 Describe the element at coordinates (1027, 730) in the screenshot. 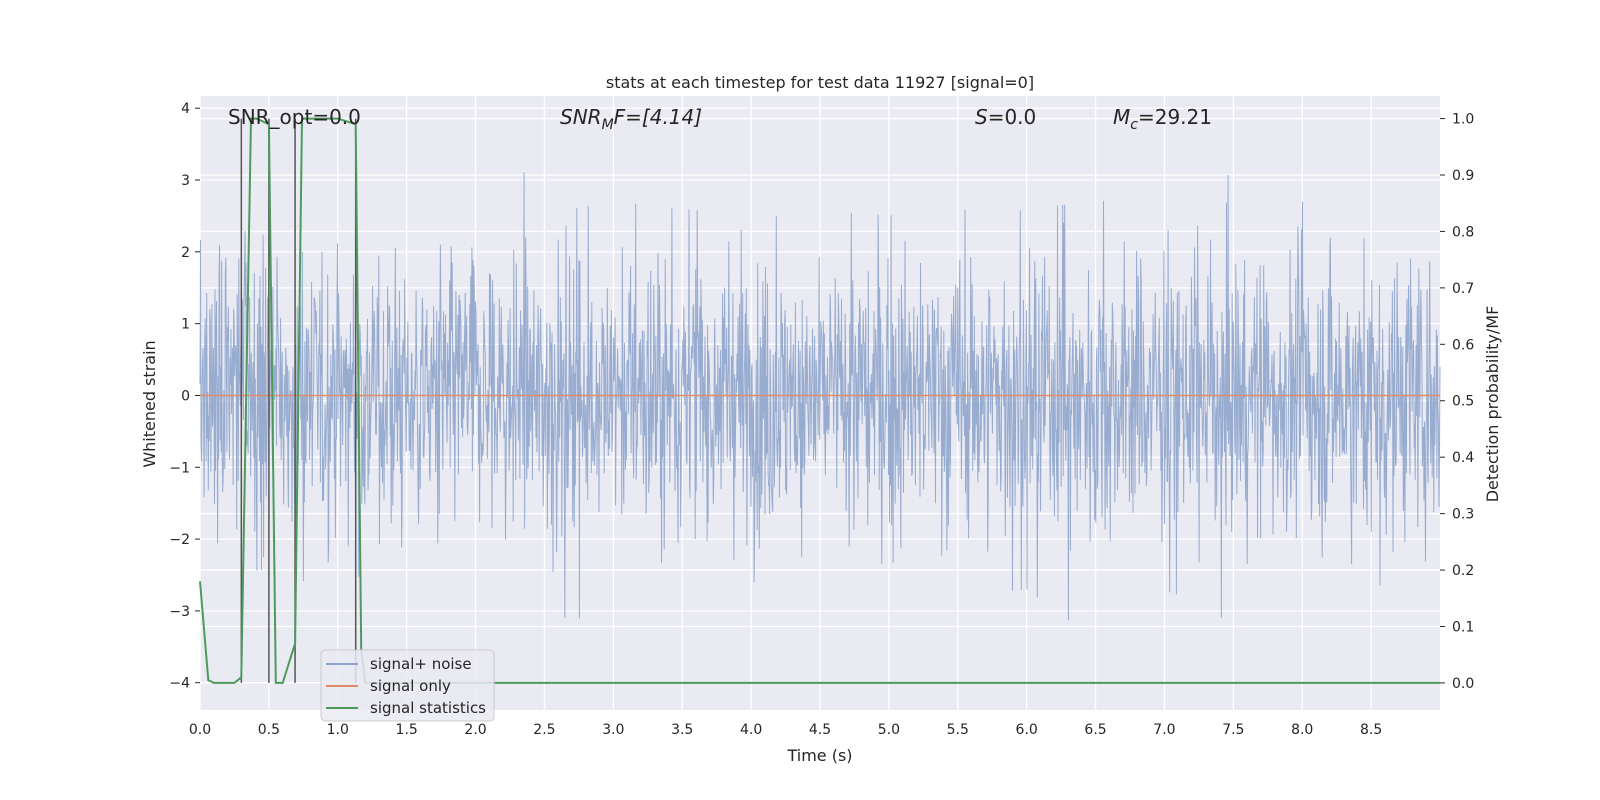

I see `x-tick-label: 6.0` at that location.